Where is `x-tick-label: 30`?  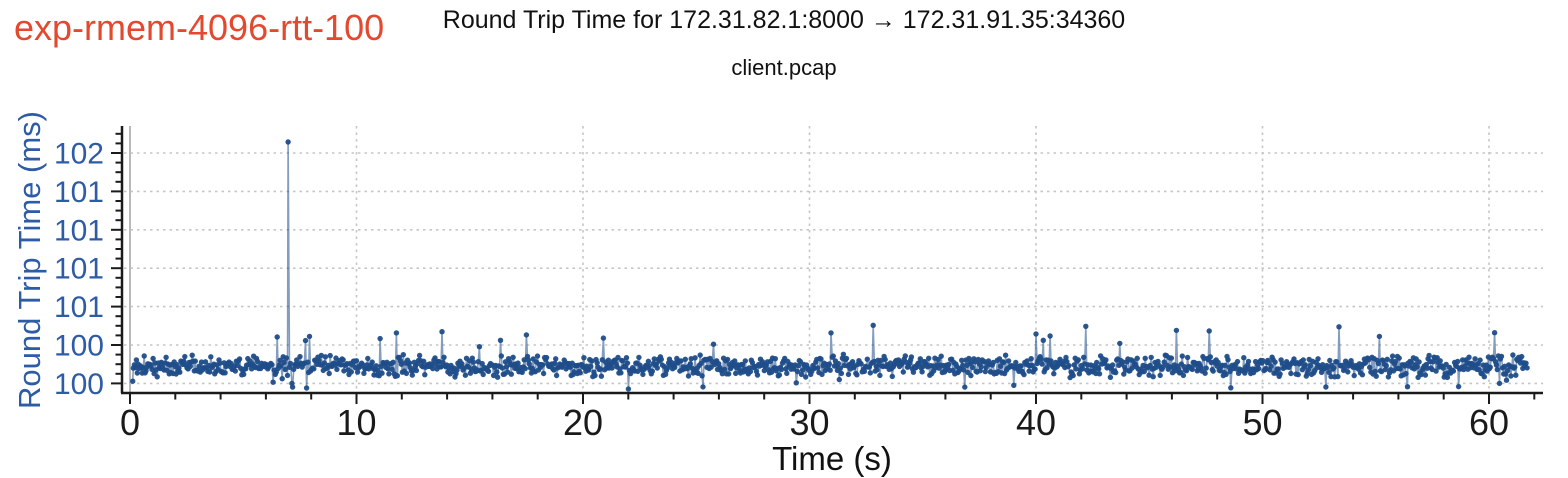
x-tick-label: 30 is located at coordinates (809, 422).